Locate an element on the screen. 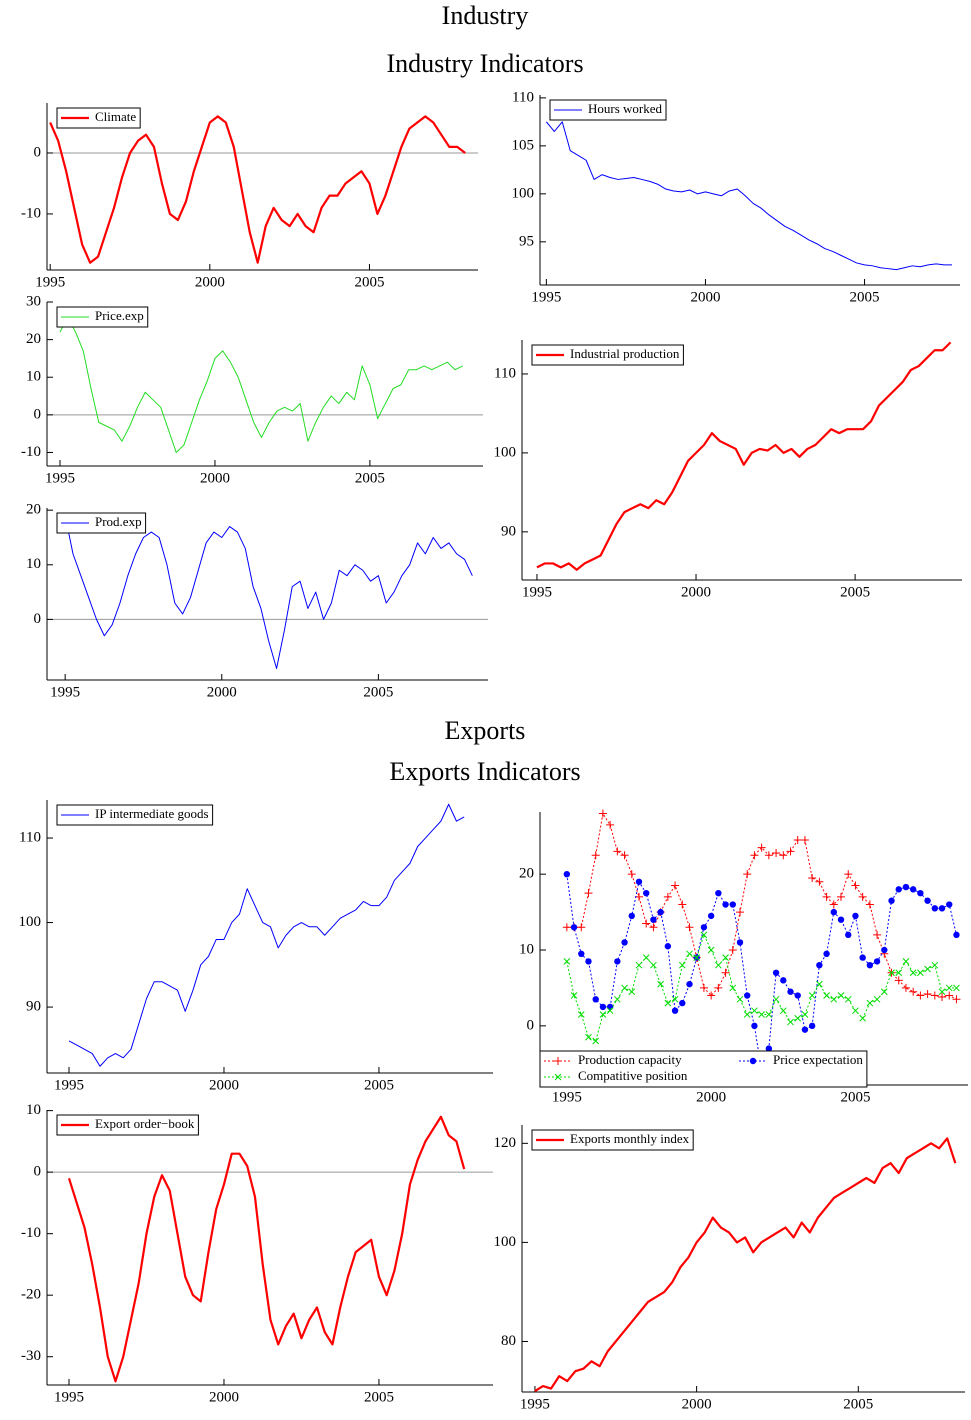 This screenshot has height=1420, width=971. legend-label: Export order−book is located at coordinates (145, 1123).